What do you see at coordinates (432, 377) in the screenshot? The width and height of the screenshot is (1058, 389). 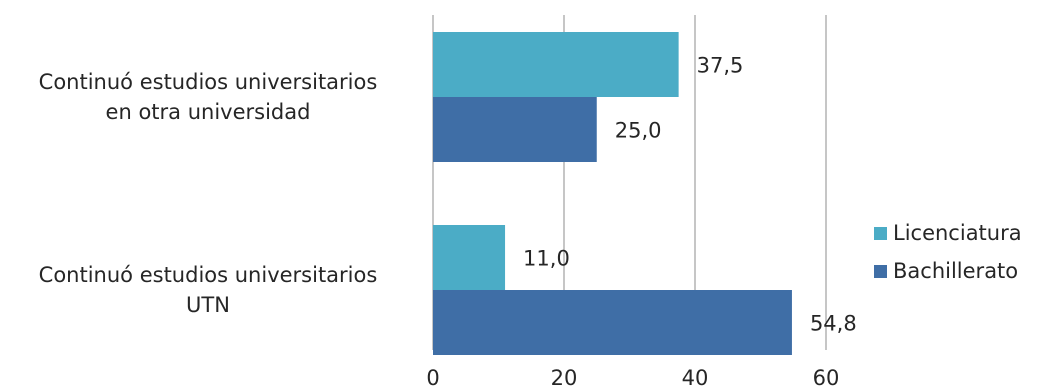 I see `x-tick-label: 0` at bounding box center [432, 377].